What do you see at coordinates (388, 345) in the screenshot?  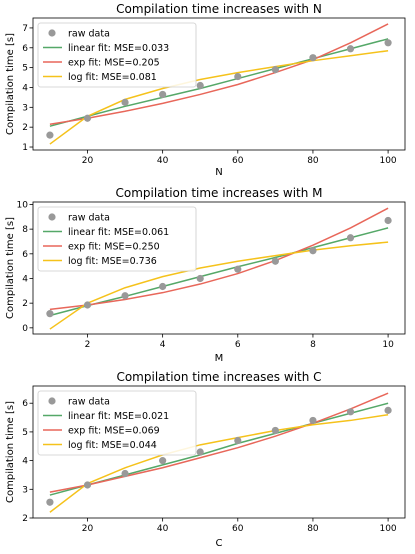 I see `x-tick-label: 10` at bounding box center [388, 345].